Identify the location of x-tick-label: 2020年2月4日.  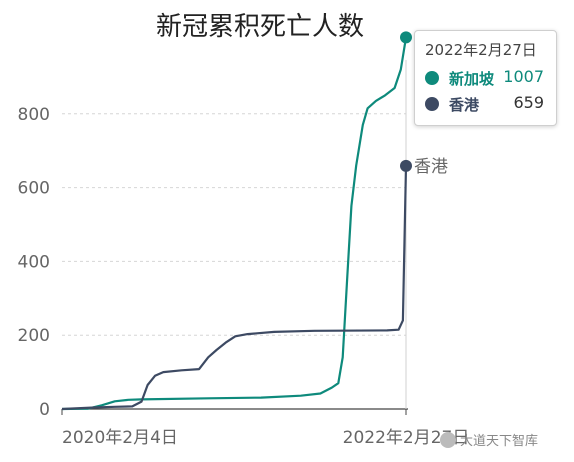
(120, 438).